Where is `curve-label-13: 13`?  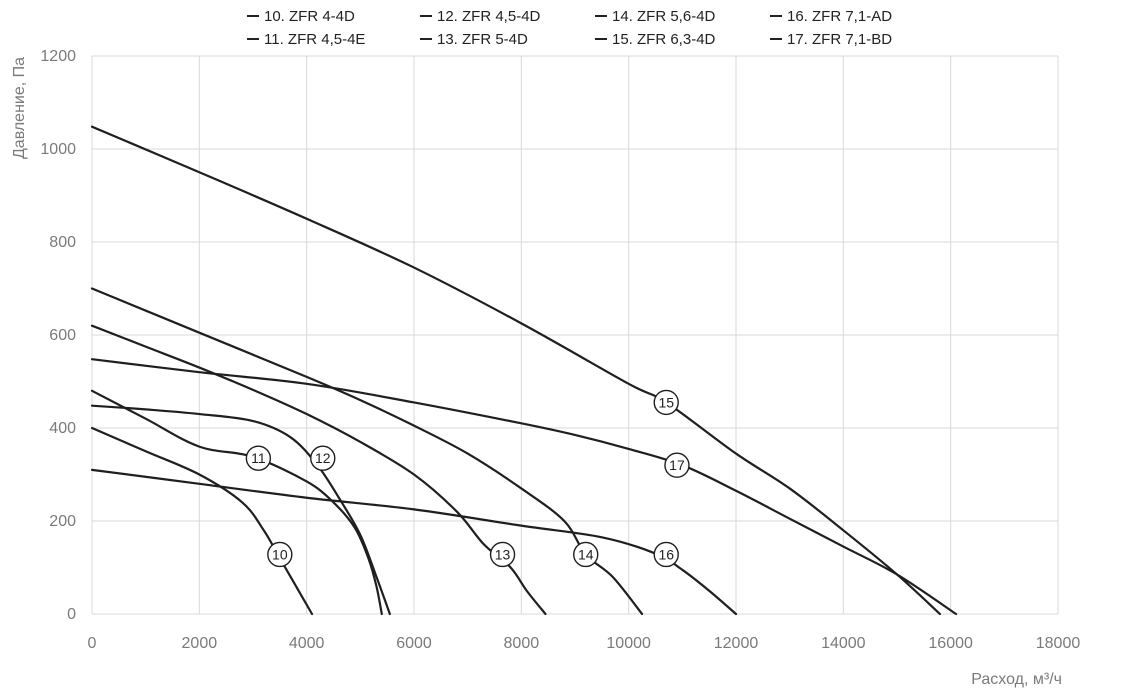 curve-label-13: 13 is located at coordinates (503, 554).